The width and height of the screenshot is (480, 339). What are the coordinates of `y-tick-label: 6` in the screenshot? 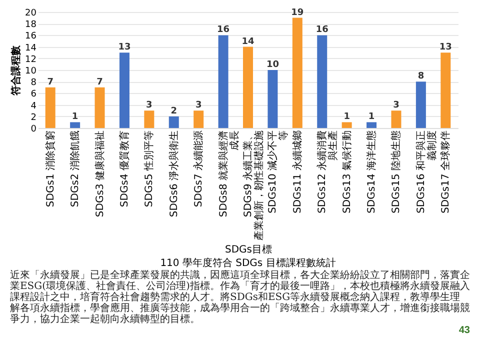 It's located at (33, 95).